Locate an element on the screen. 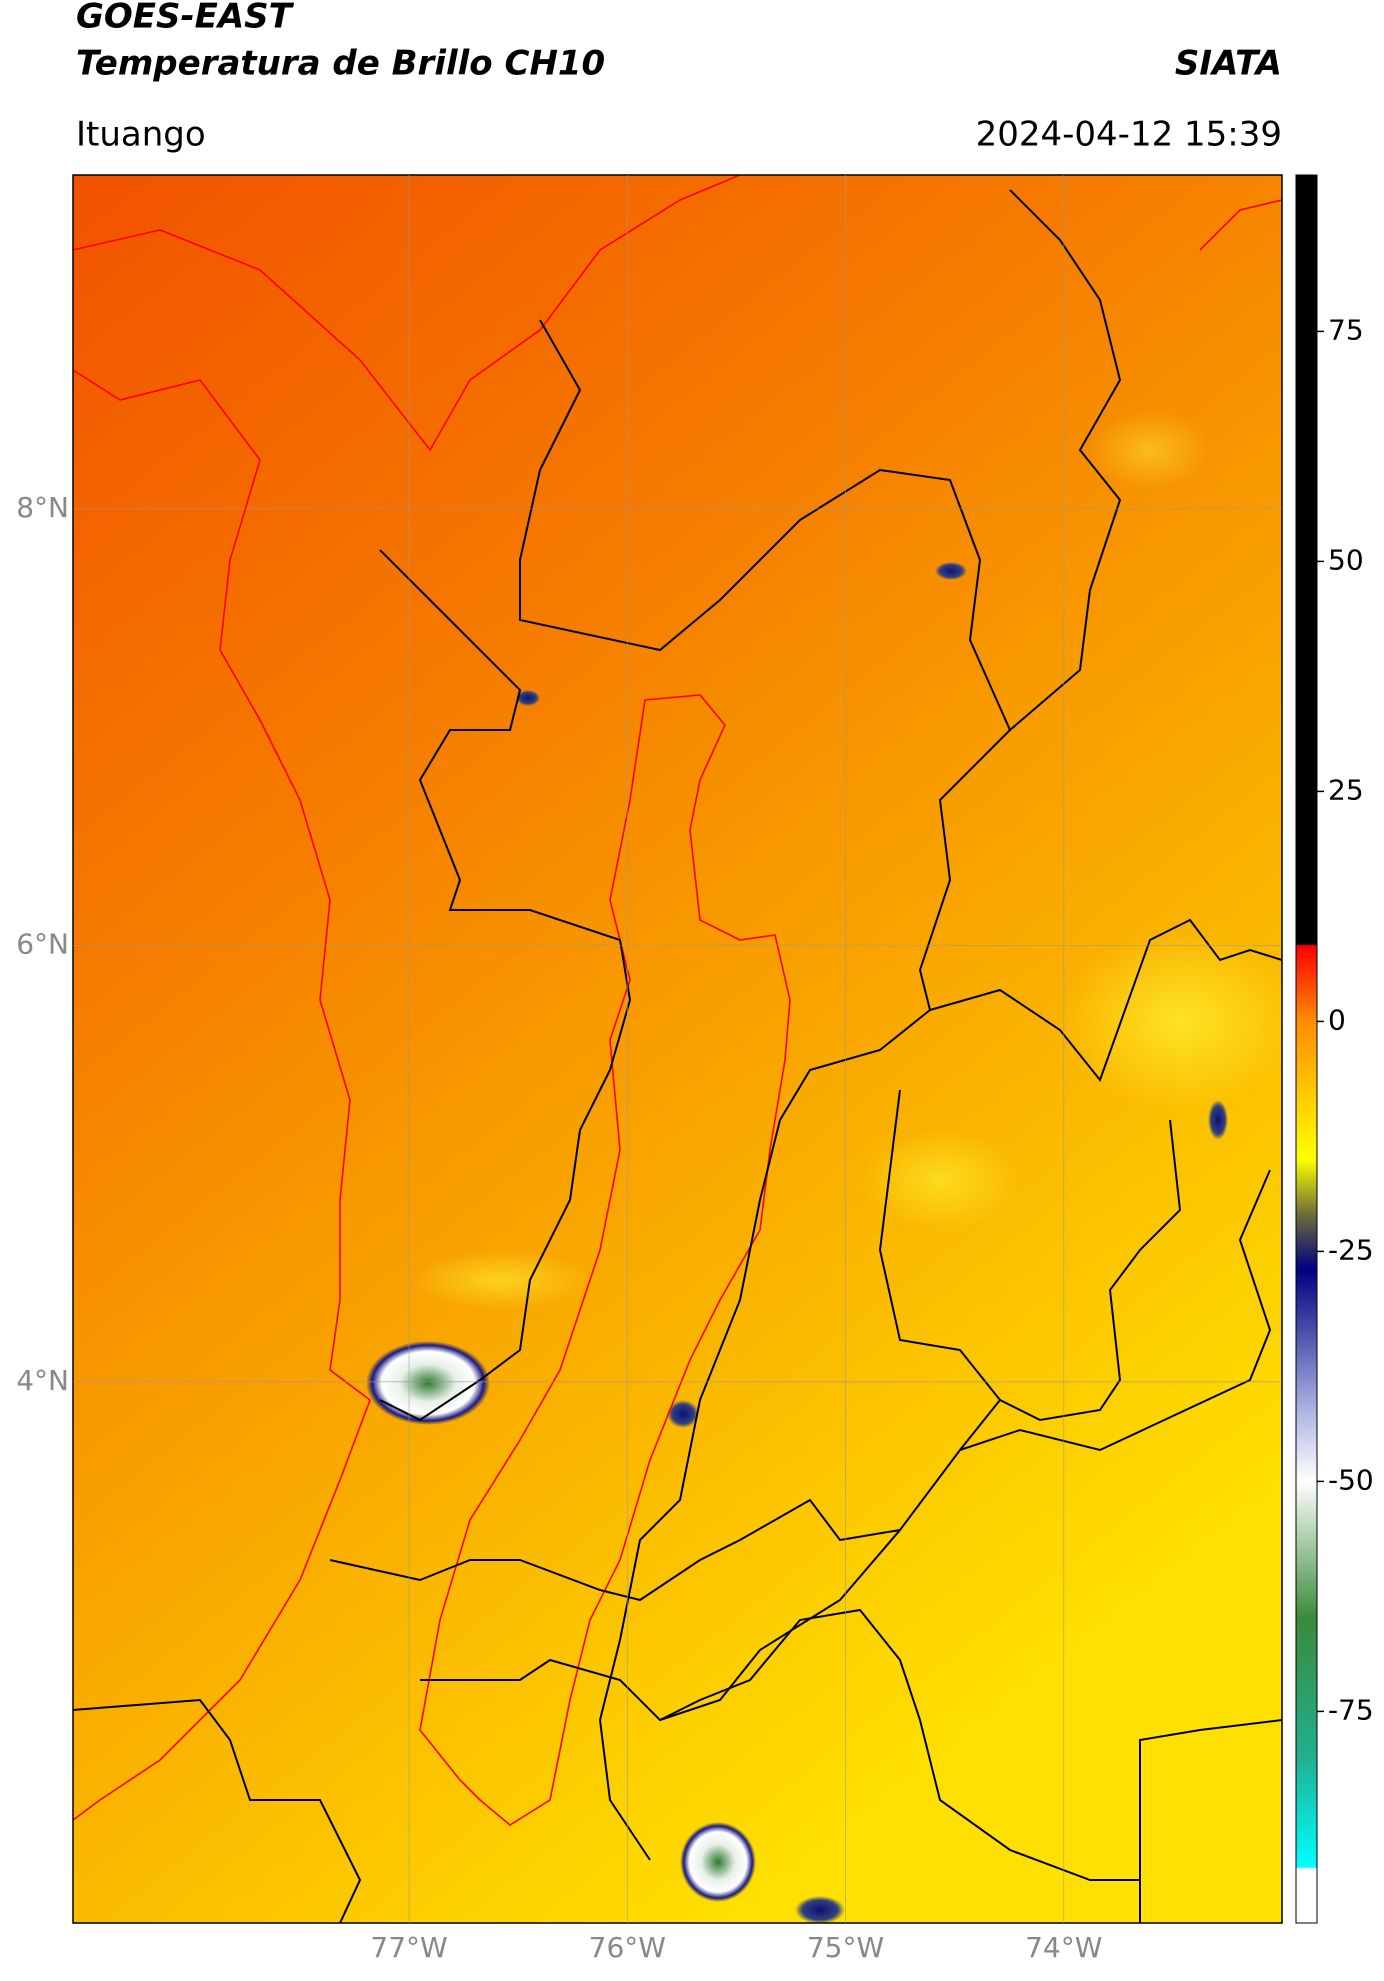 The height and width of the screenshot is (1981, 1384). location: Ituango is located at coordinates (141, 135).